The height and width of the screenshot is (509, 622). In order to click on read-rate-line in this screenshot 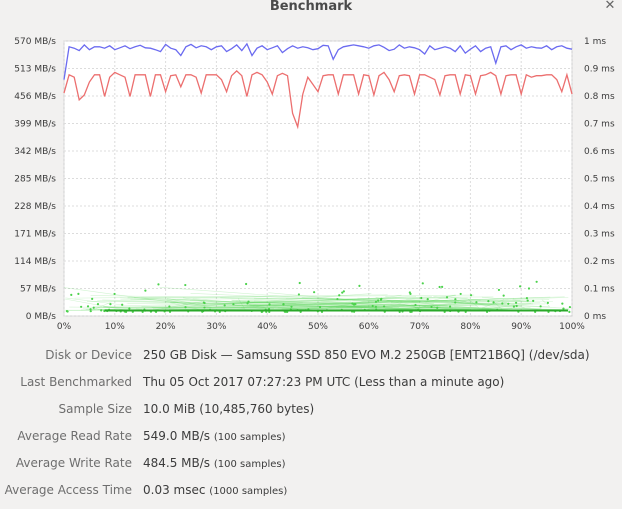, I will do `click(318, 61)`.